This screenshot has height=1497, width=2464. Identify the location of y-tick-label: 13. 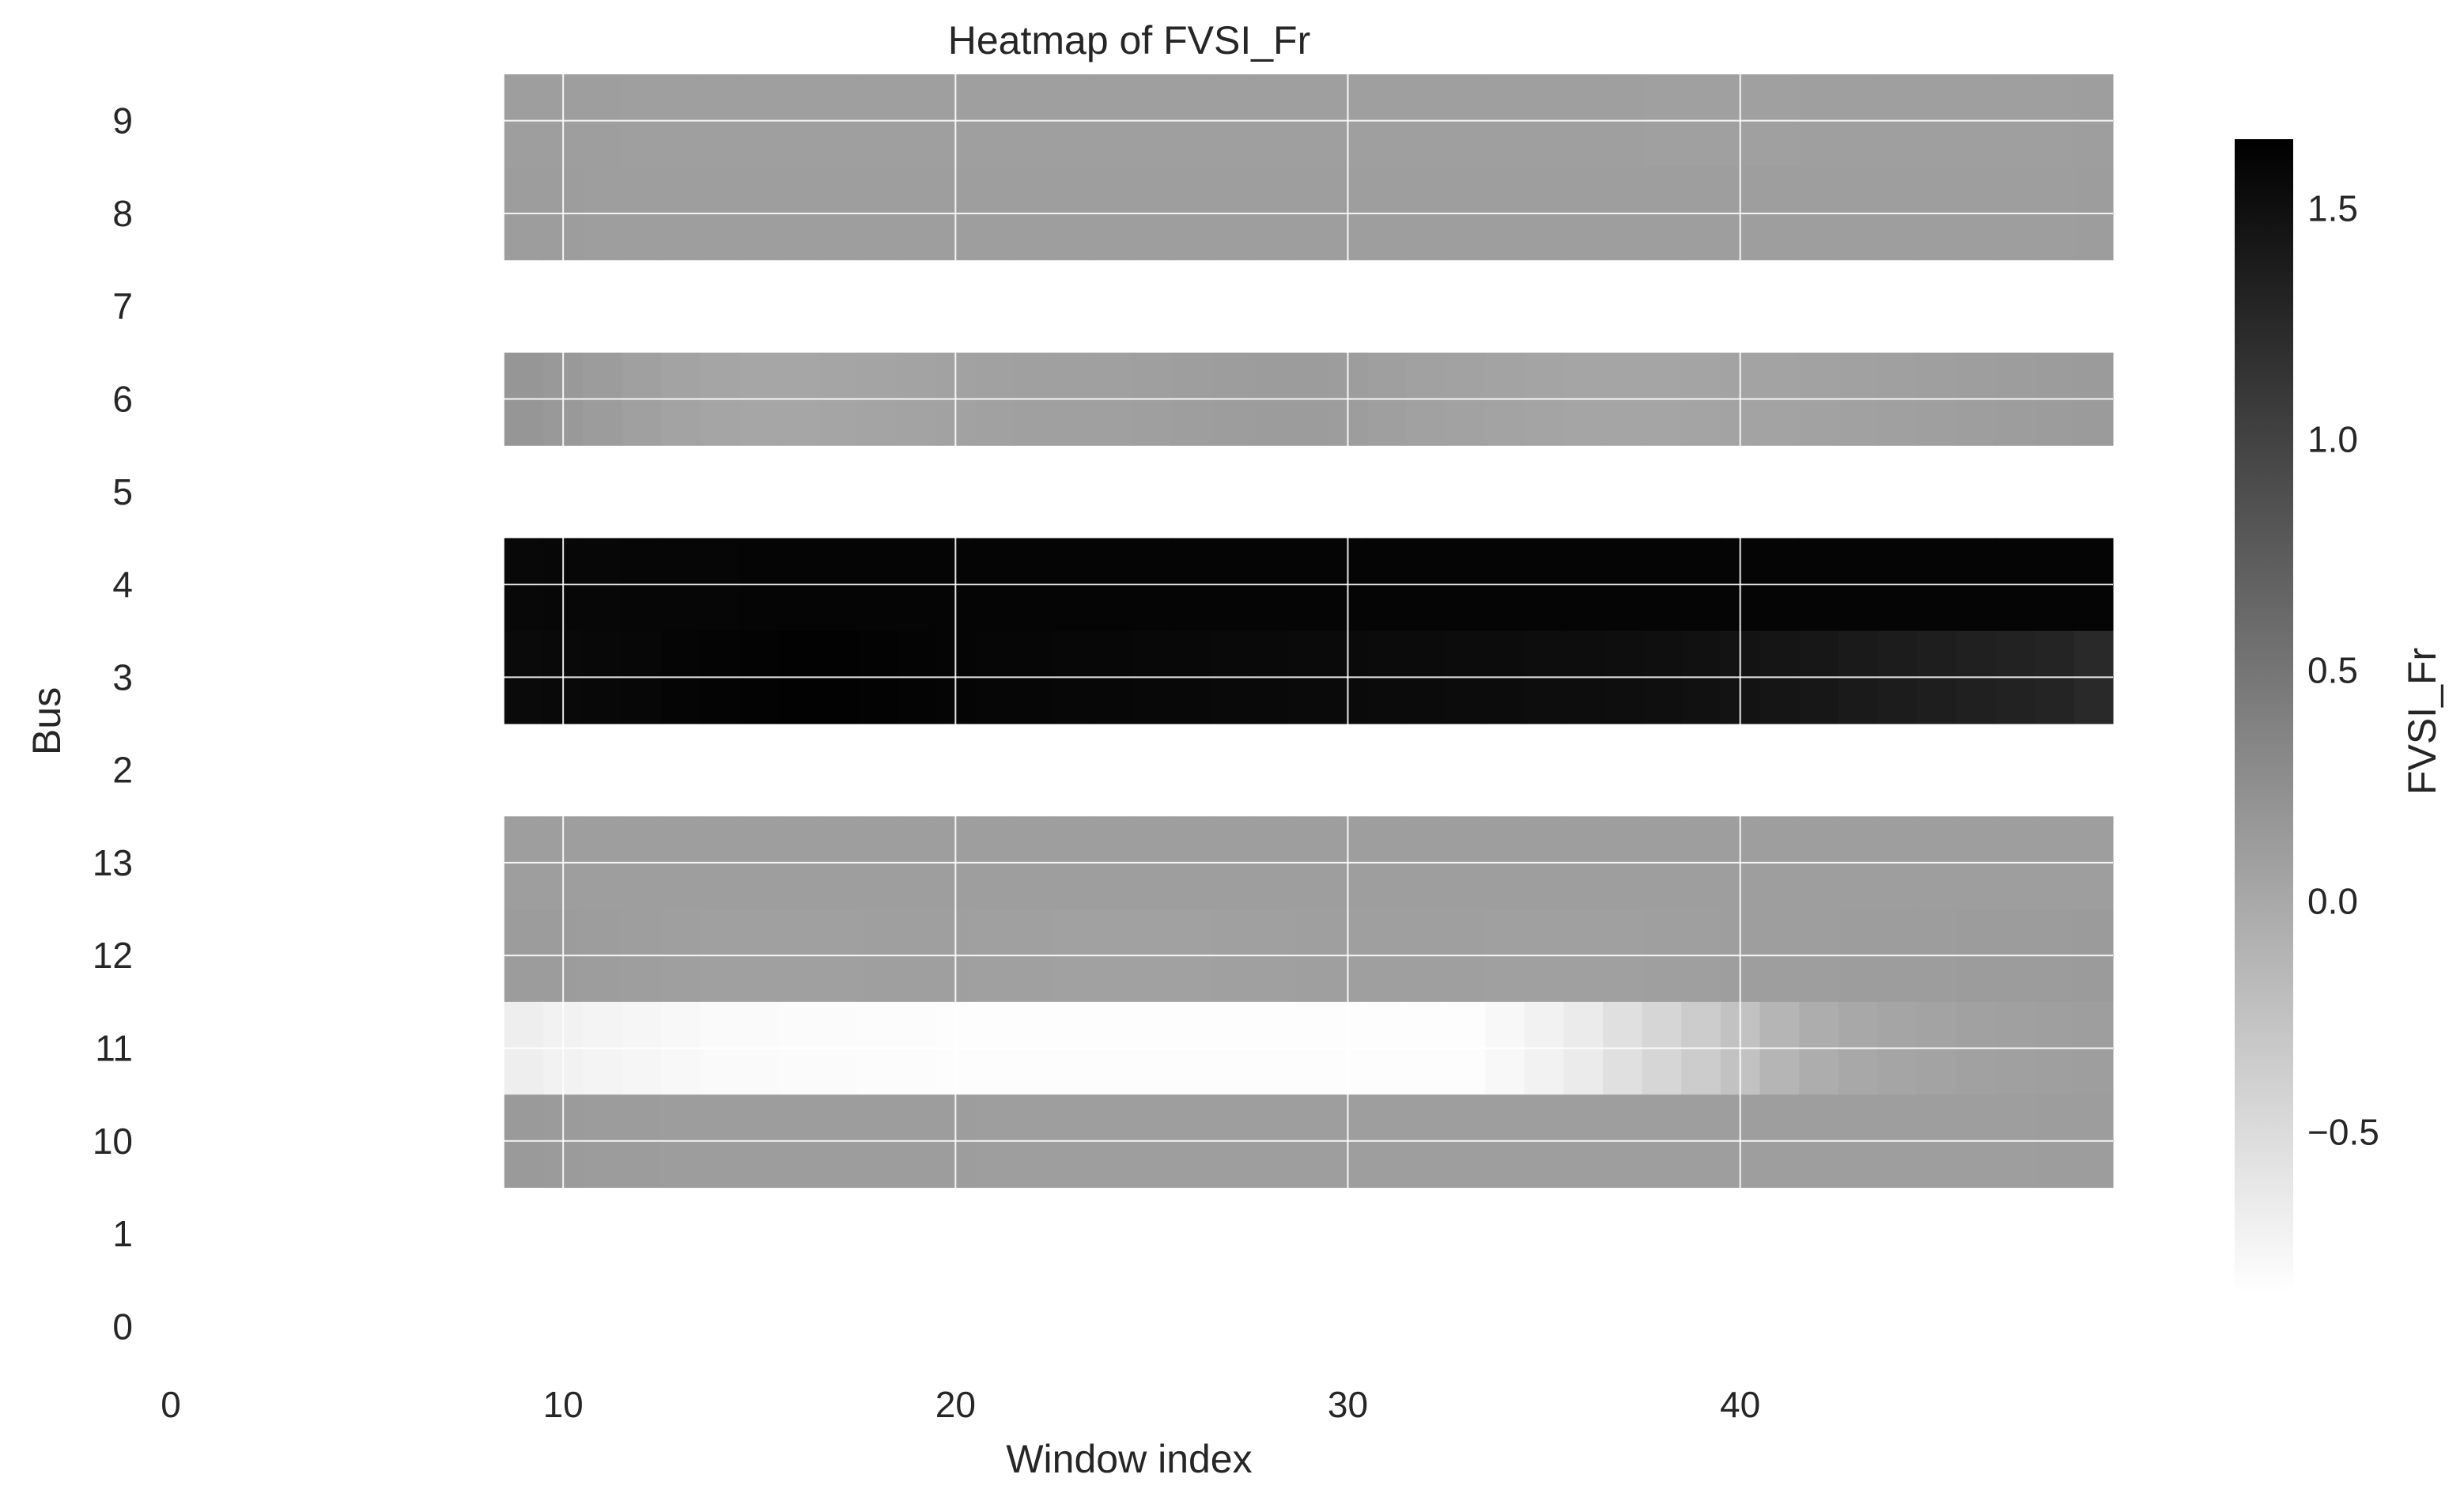
(113, 862).